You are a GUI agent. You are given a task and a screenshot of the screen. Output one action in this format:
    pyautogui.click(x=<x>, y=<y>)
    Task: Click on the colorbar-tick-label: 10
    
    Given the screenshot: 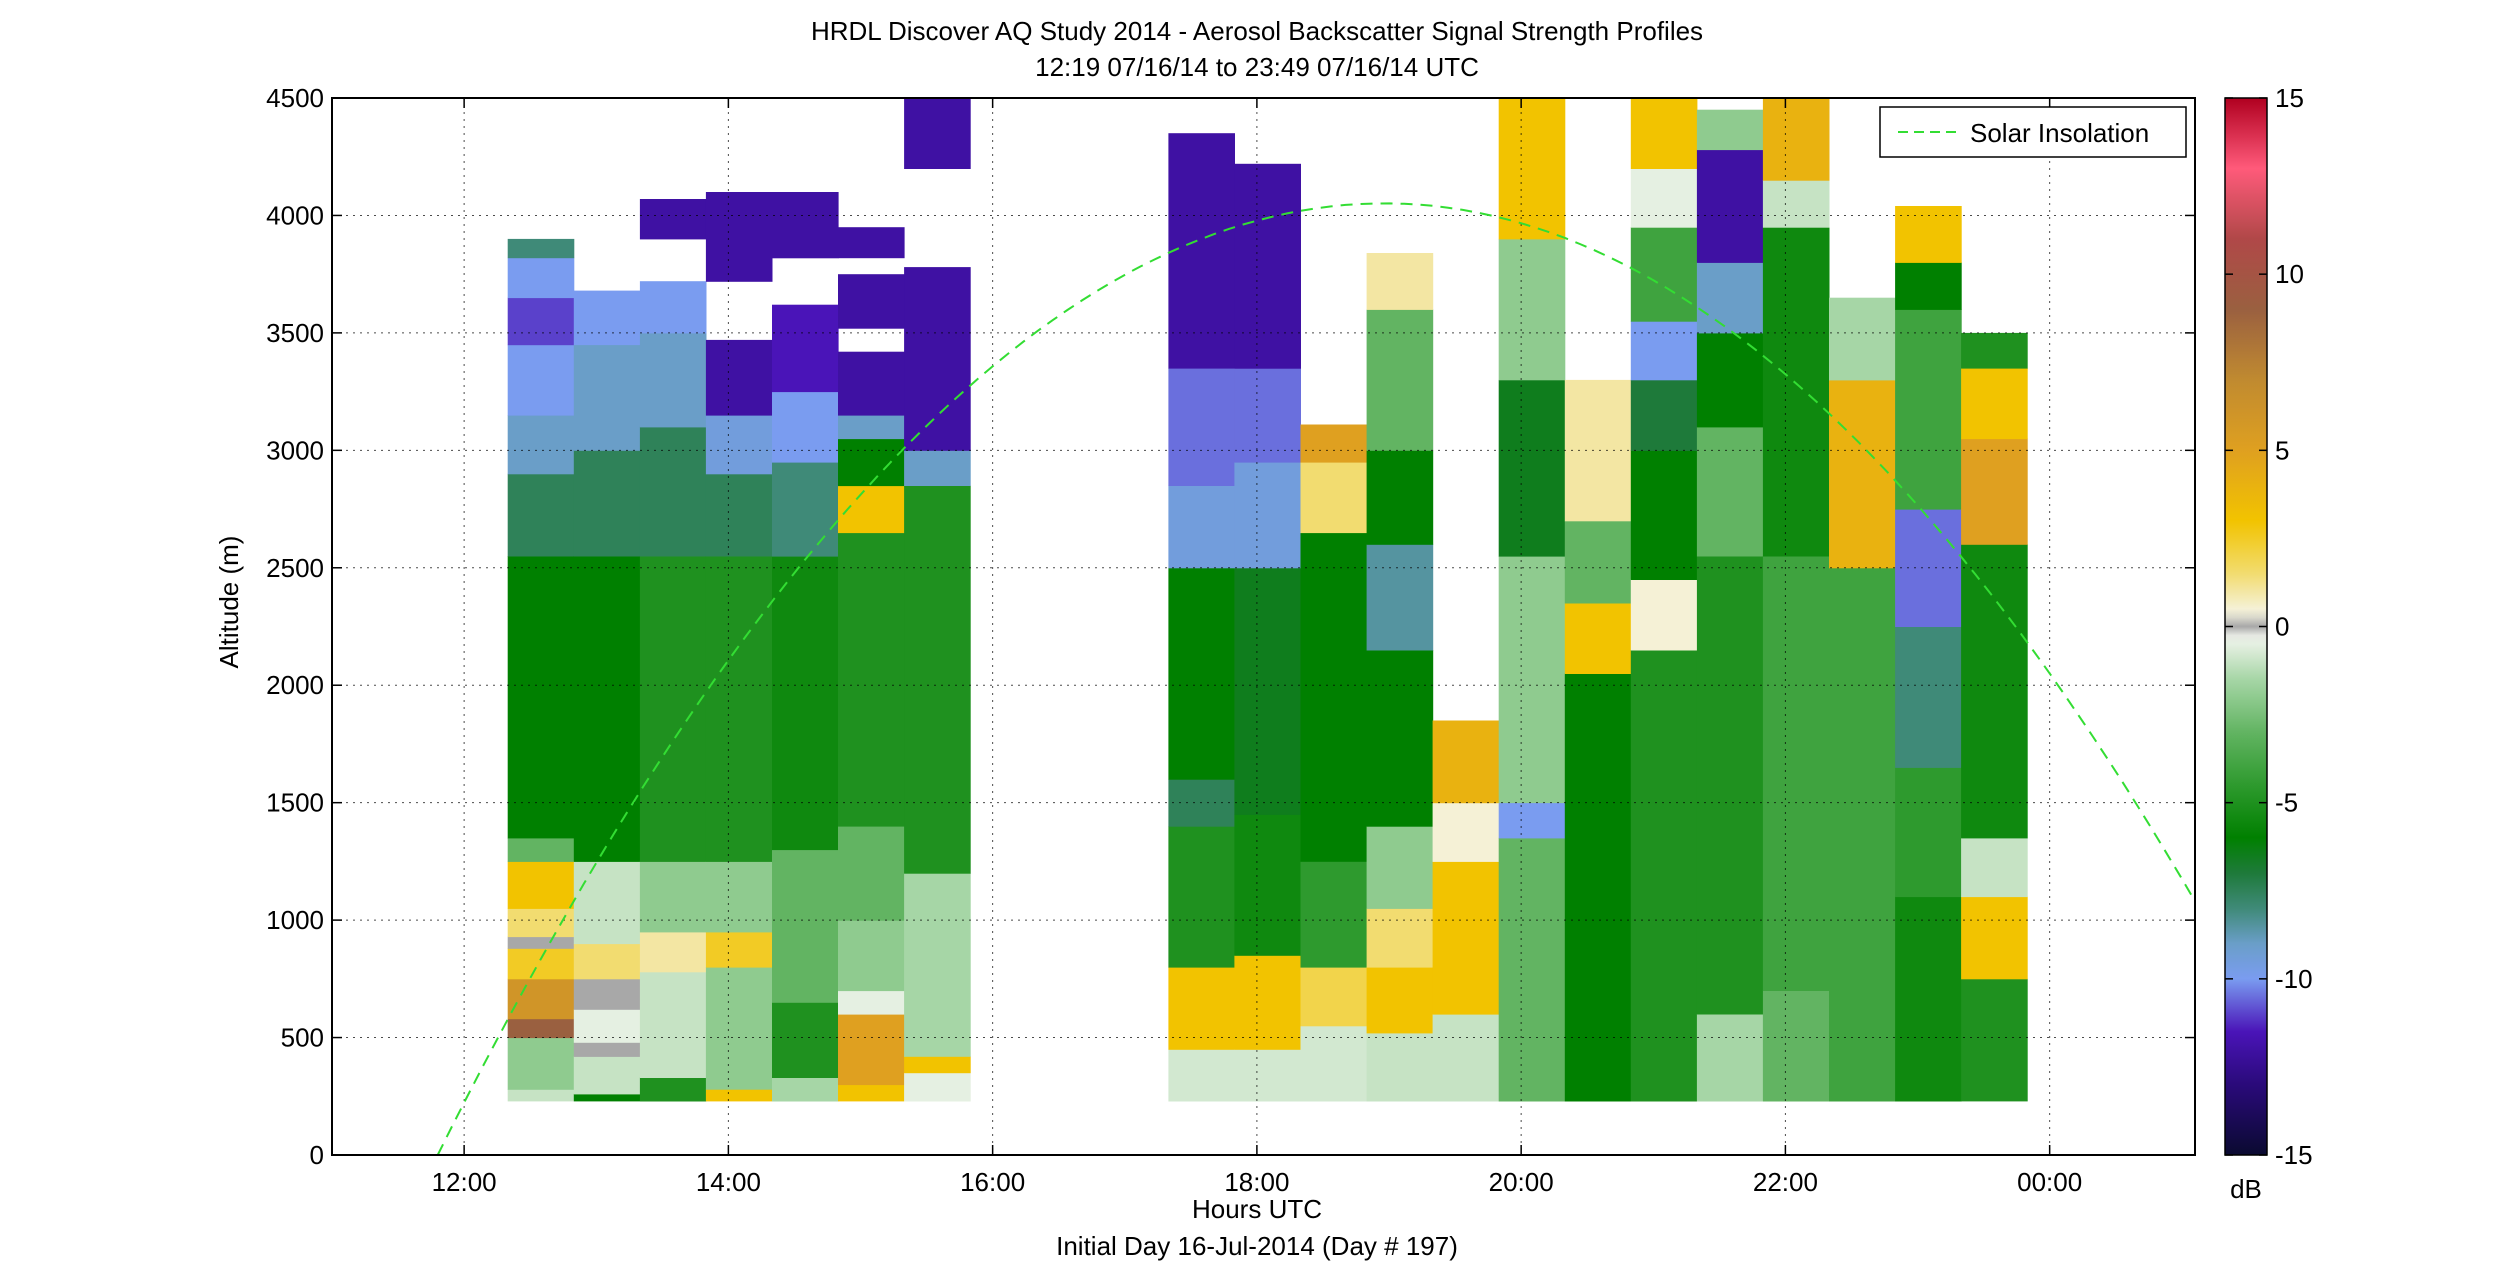 What is the action you would take?
    pyautogui.click(x=2289, y=274)
    